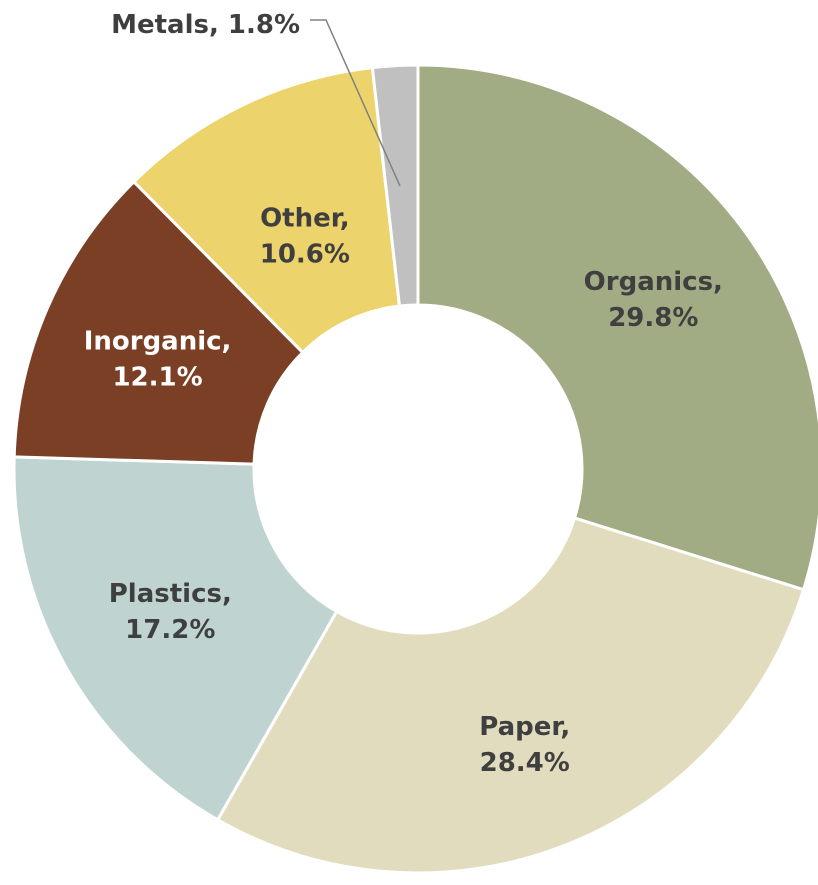  What do you see at coordinates (305, 237) in the screenshot?
I see `data-label-other: Other, 10.6%` at bounding box center [305, 237].